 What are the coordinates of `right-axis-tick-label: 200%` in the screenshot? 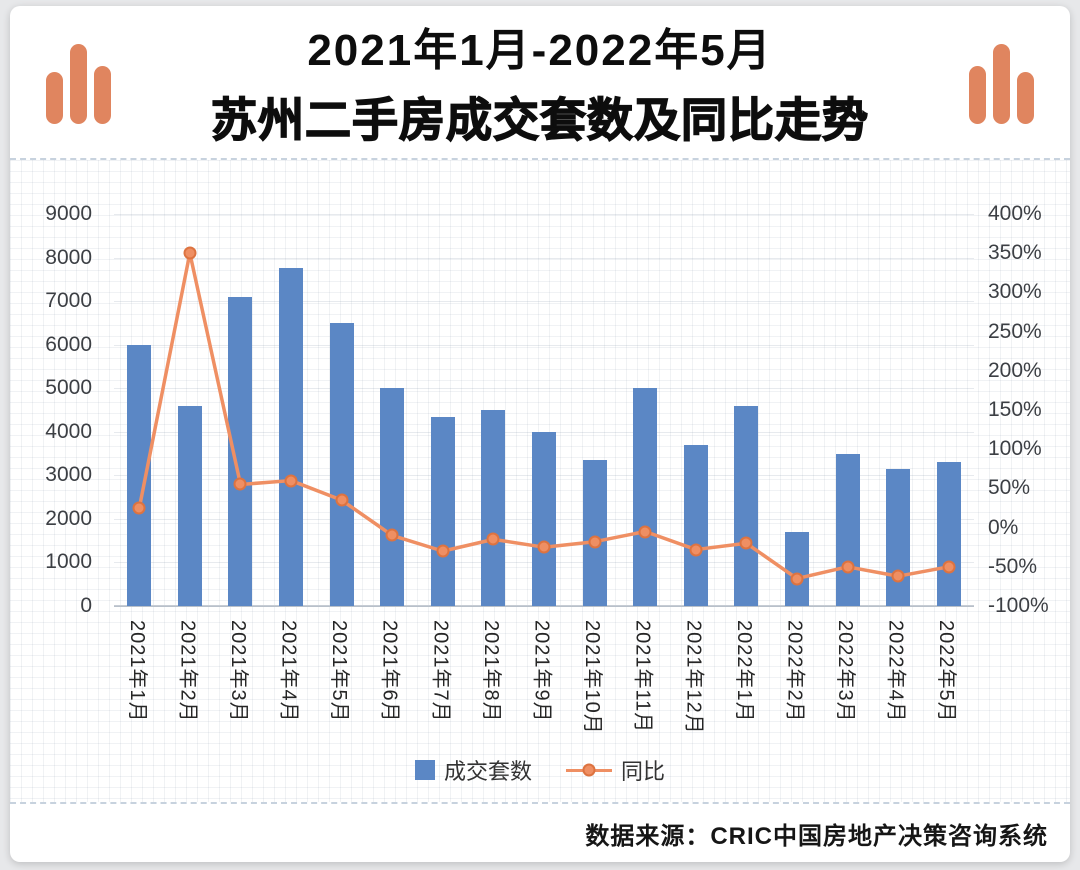 It's located at (1015, 370).